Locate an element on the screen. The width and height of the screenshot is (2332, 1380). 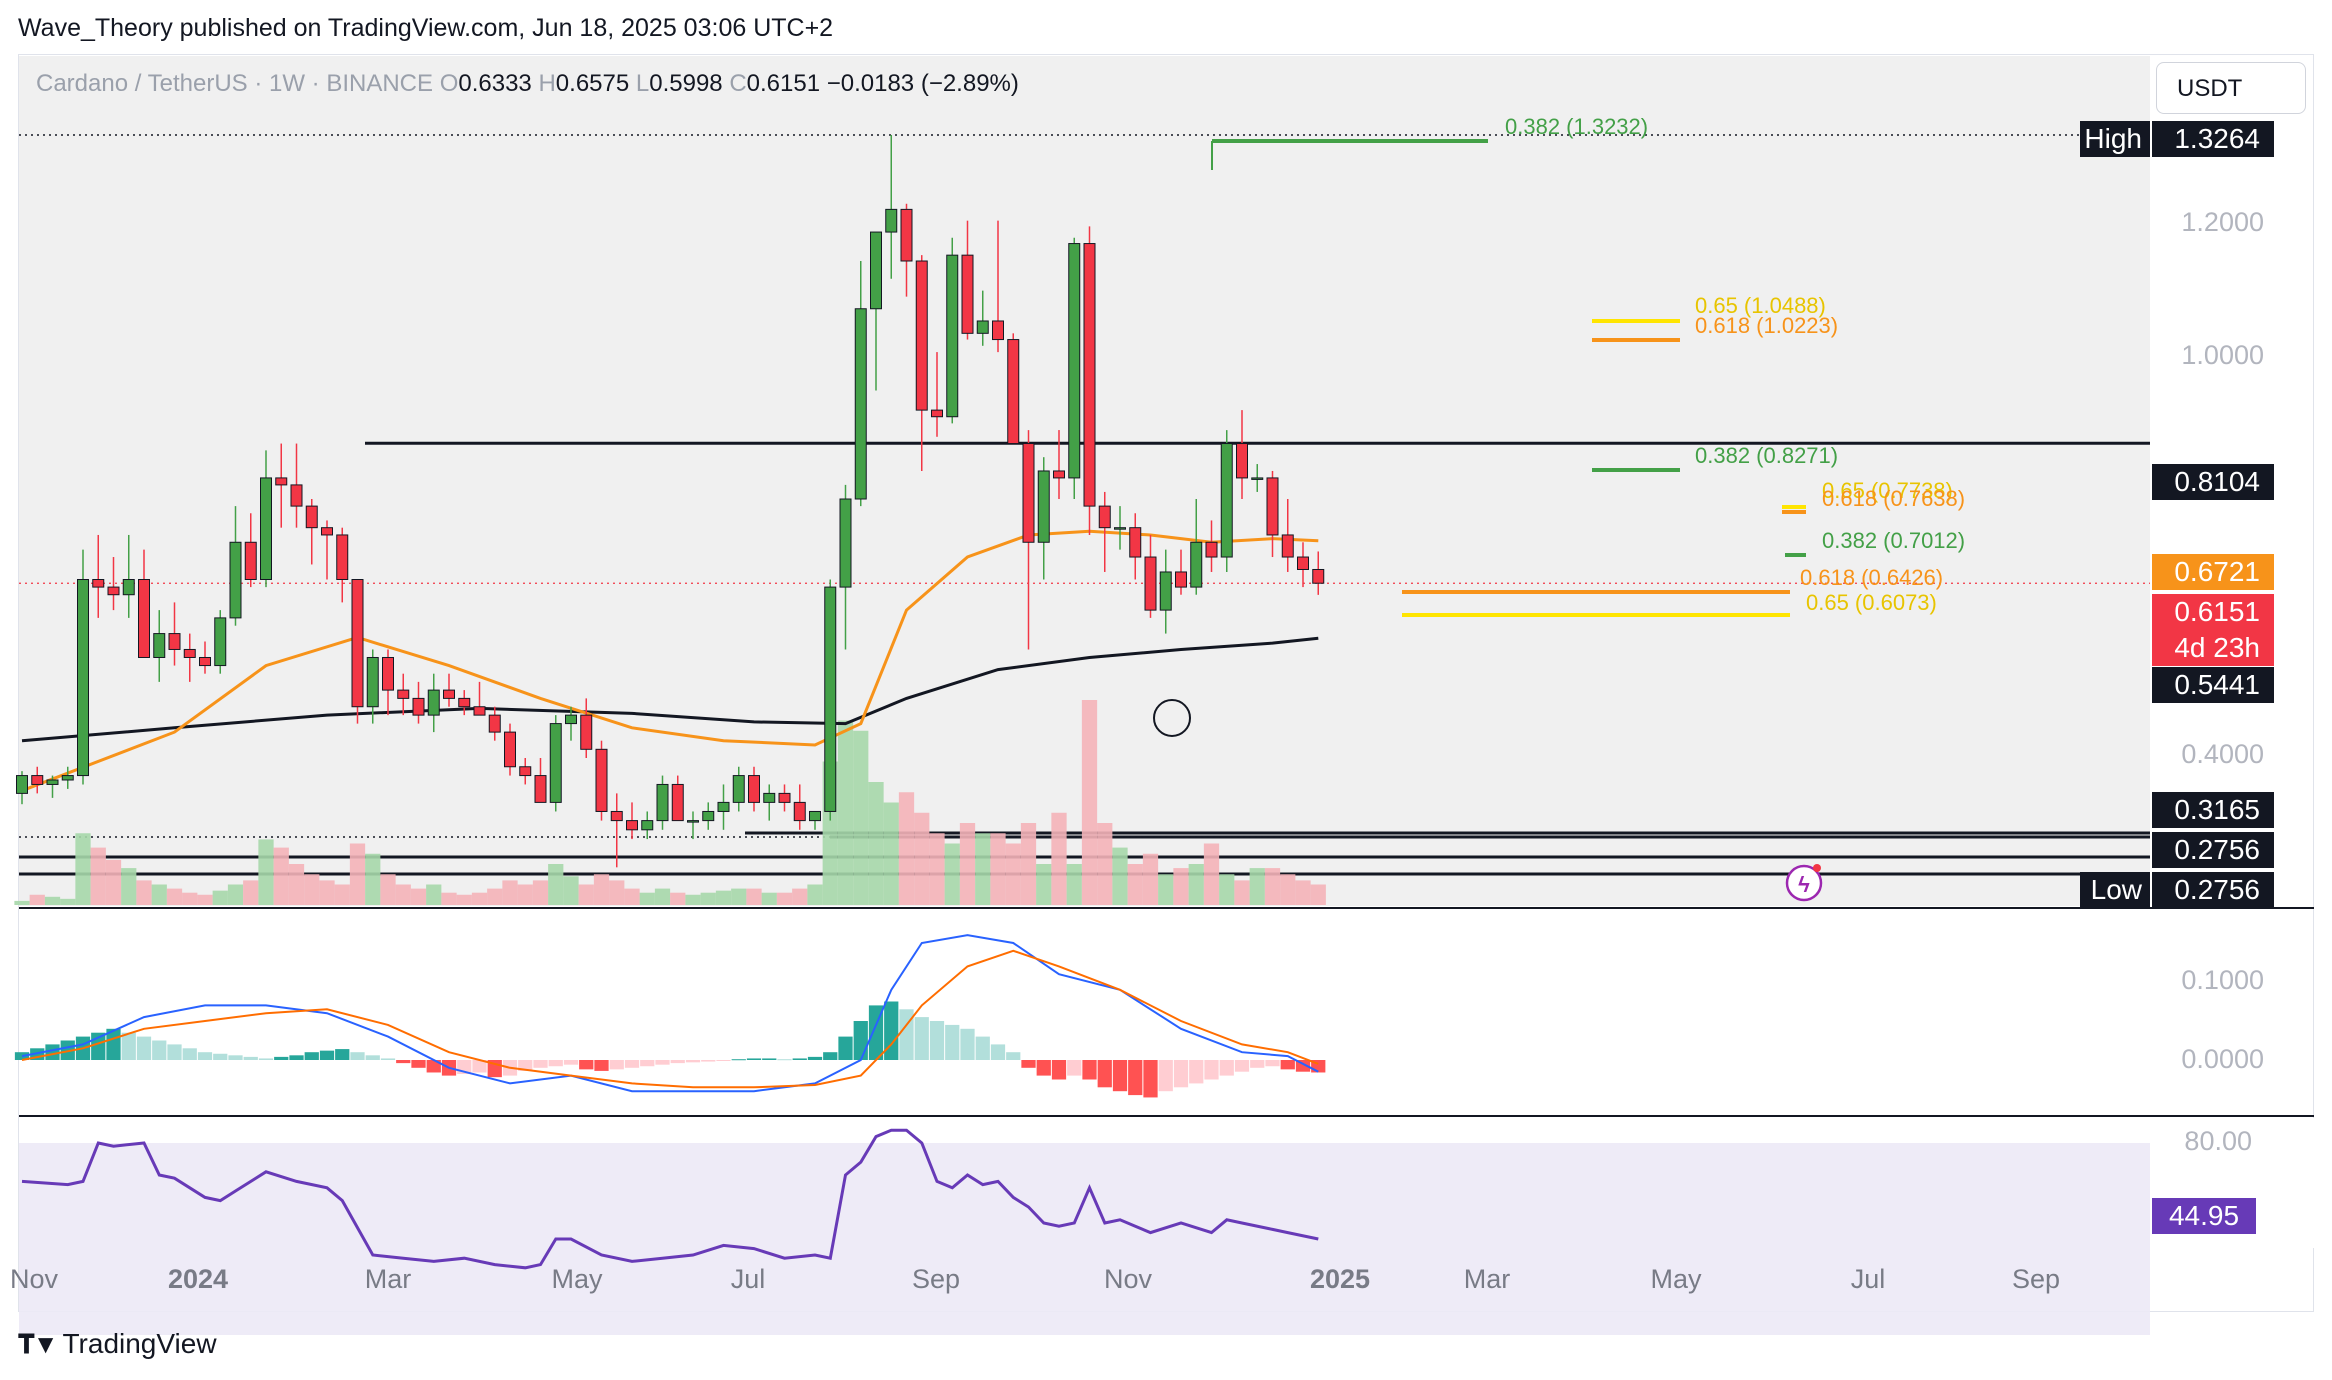
price-badge-value: 0.6151 is located at coordinates (2217, 611).